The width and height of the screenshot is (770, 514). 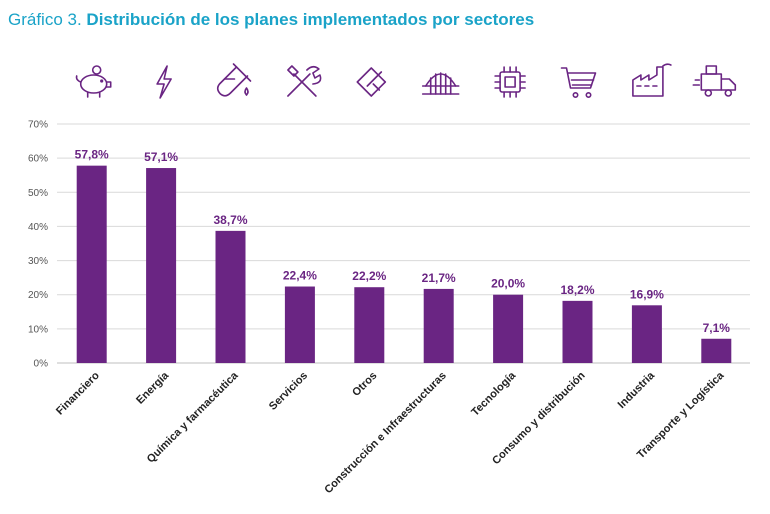 I want to click on tools-icon, so click(x=304, y=81).